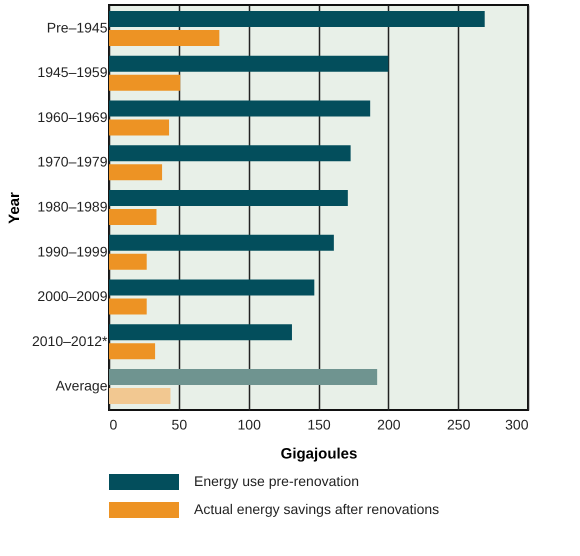 The height and width of the screenshot is (556, 580). Describe the element at coordinates (72, 206) in the screenshot. I see `y-tick-label: 1980–1989` at that location.